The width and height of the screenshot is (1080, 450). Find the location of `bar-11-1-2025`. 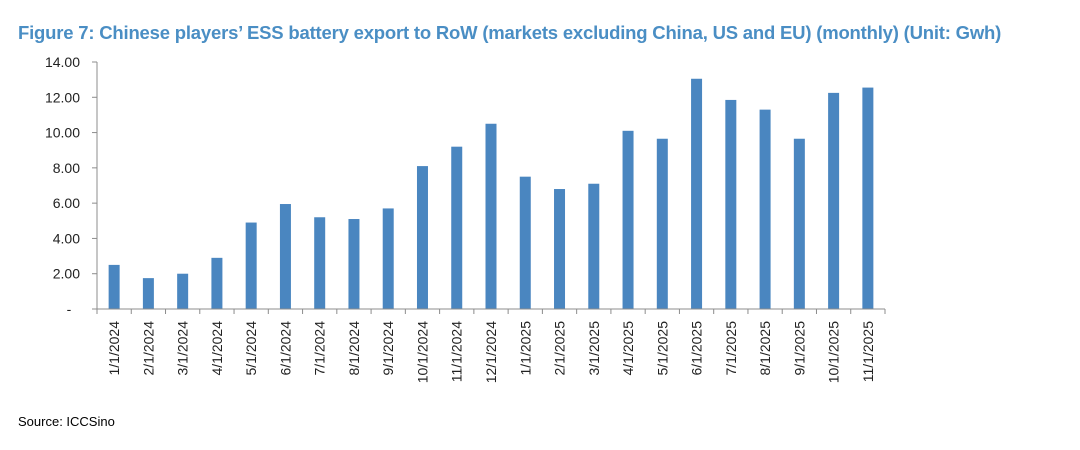

bar-11-1-2025 is located at coordinates (868, 198).